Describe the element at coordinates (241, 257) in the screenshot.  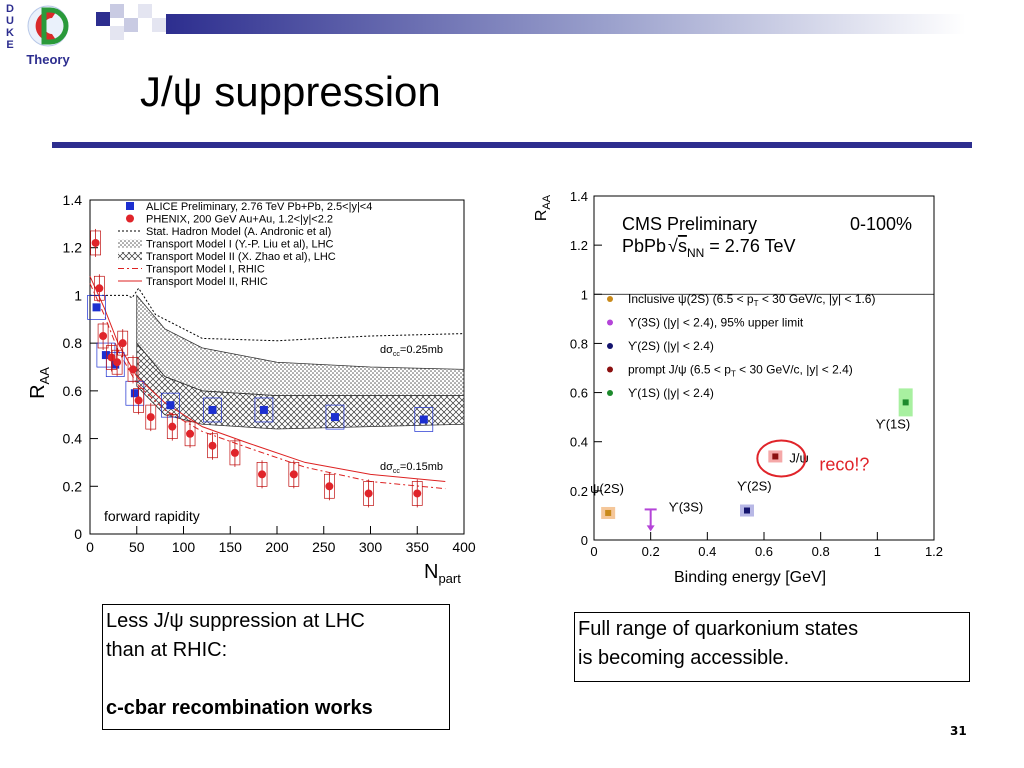
I see `legend-entry: Transport Model II (X. Zhao et al), LHC` at that location.